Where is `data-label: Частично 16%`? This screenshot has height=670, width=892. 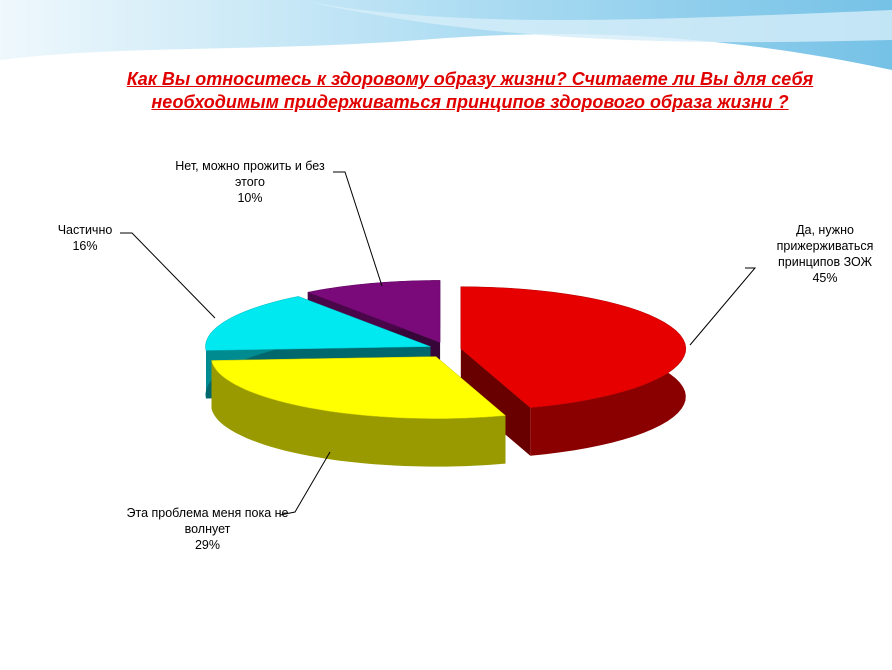 data-label: Частично 16% is located at coordinates (85, 238).